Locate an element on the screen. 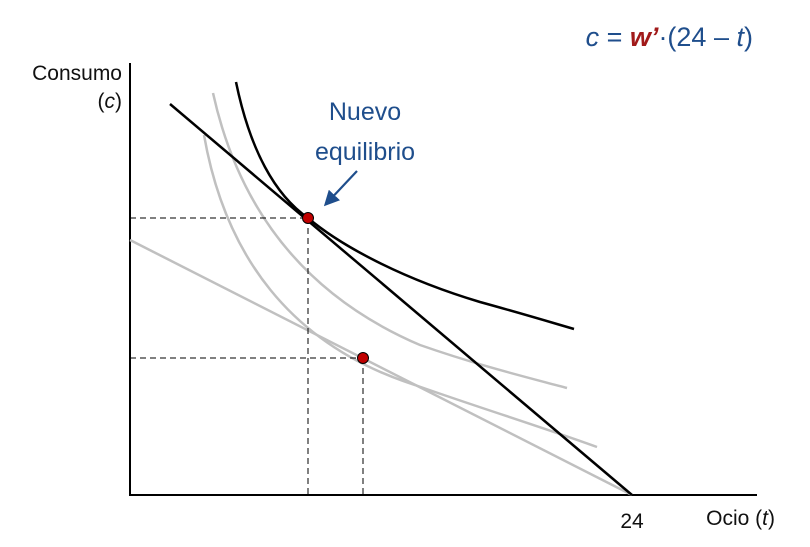 The height and width of the screenshot is (547, 810). formula-rest: ·(24 – is located at coordinates (697, 37).